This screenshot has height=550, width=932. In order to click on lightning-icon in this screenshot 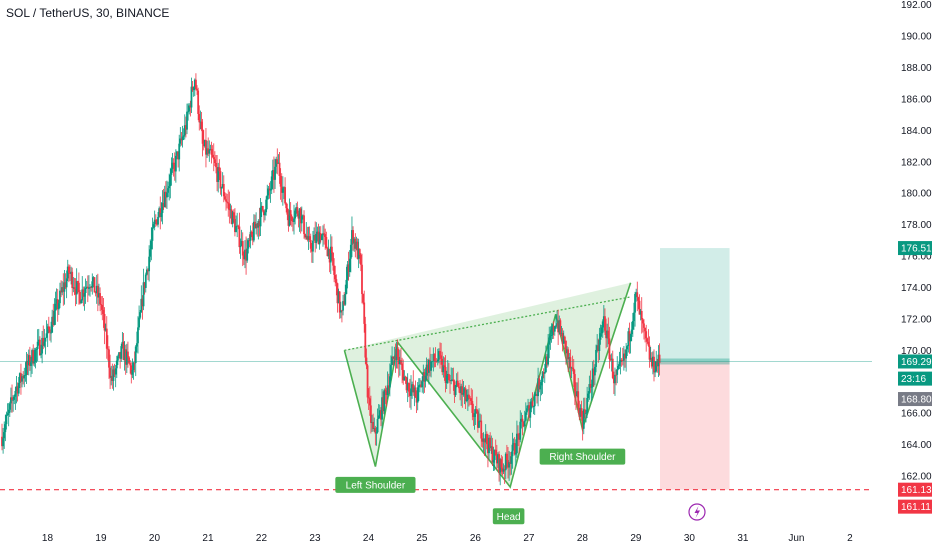, I will do `click(697, 512)`.